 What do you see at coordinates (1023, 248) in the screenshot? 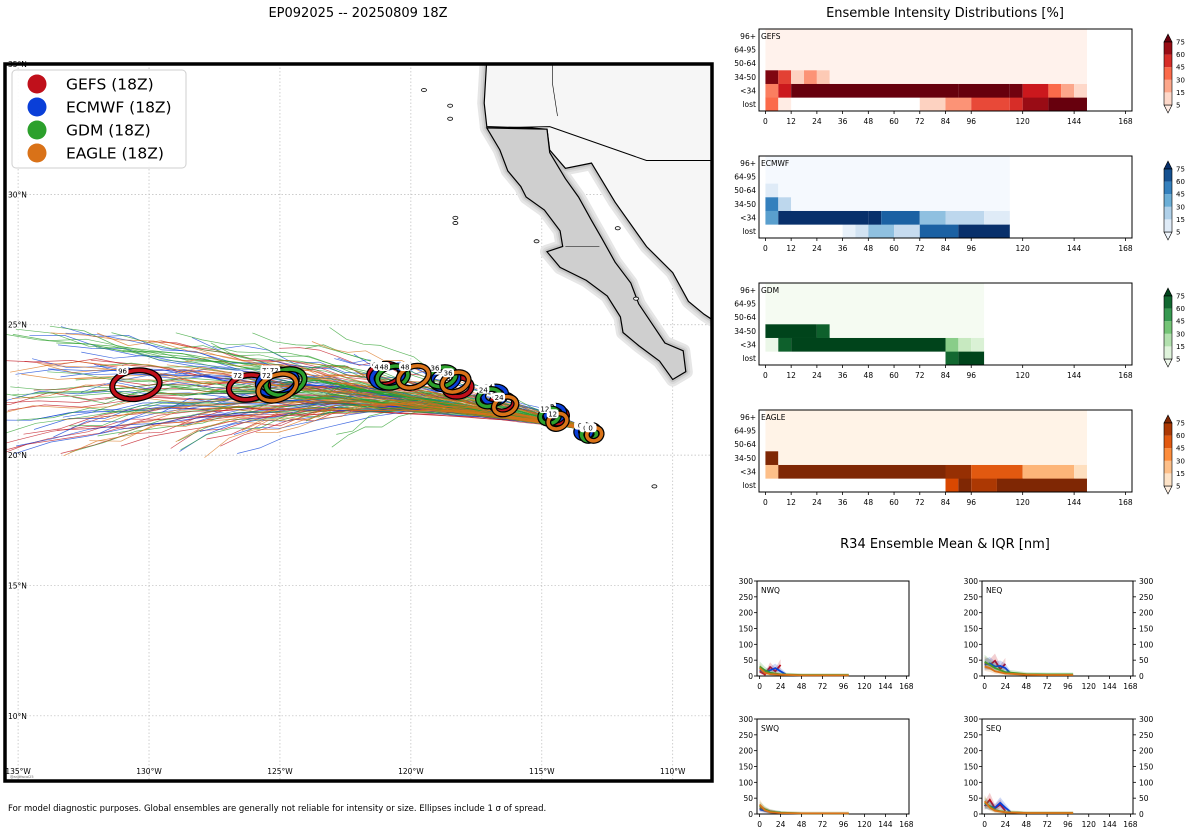
I see `x-tick-label: 120` at bounding box center [1023, 248].